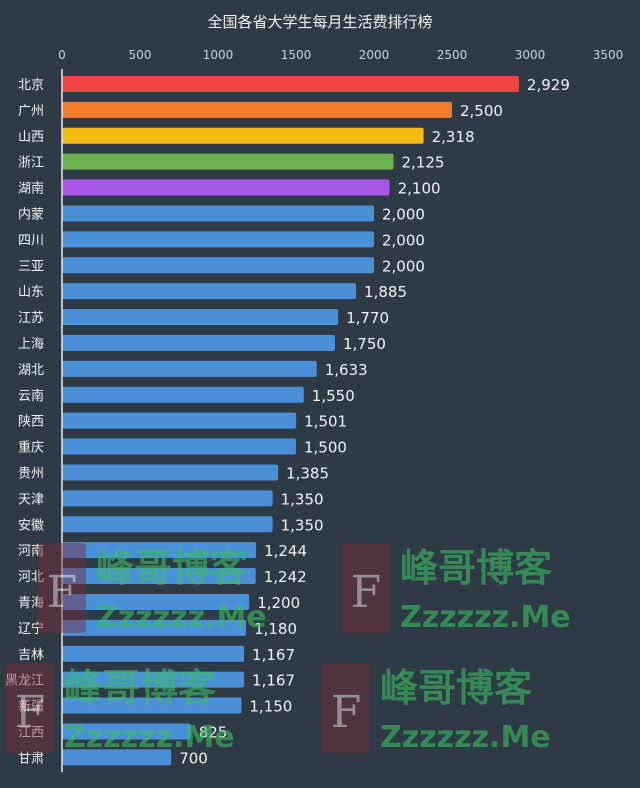  I want to click on category-label: 湖北, so click(31, 370).